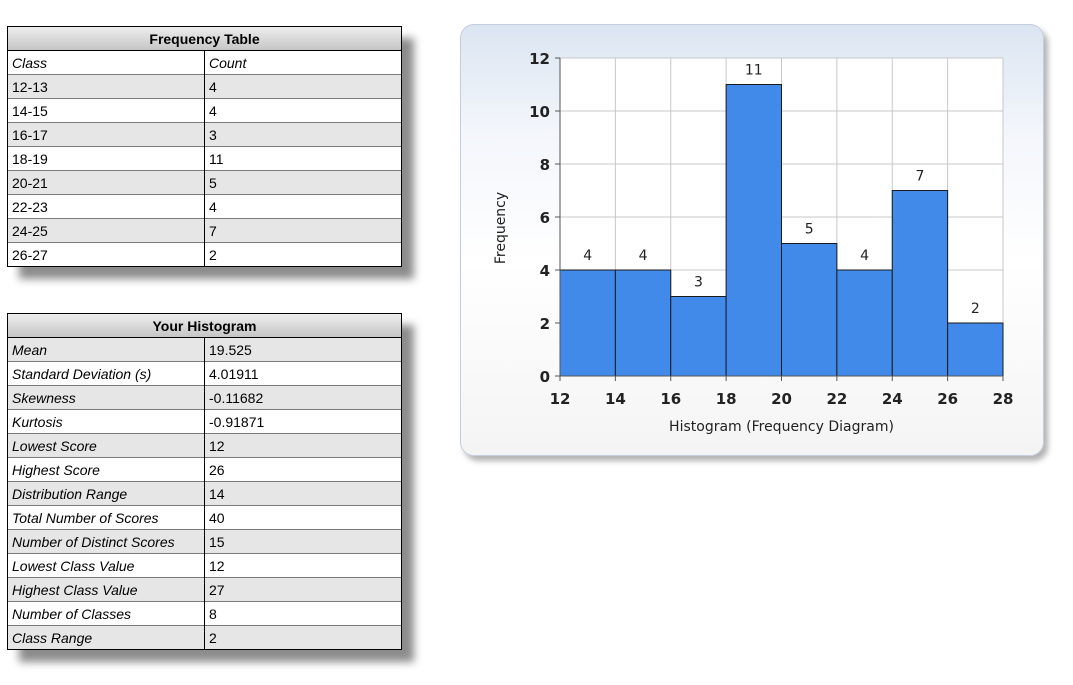 The width and height of the screenshot is (1073, 685). What do you see at coordinates (106, 134) in the screenshot?
I see `row-label: 16-17` at bounding box center [106, 134].